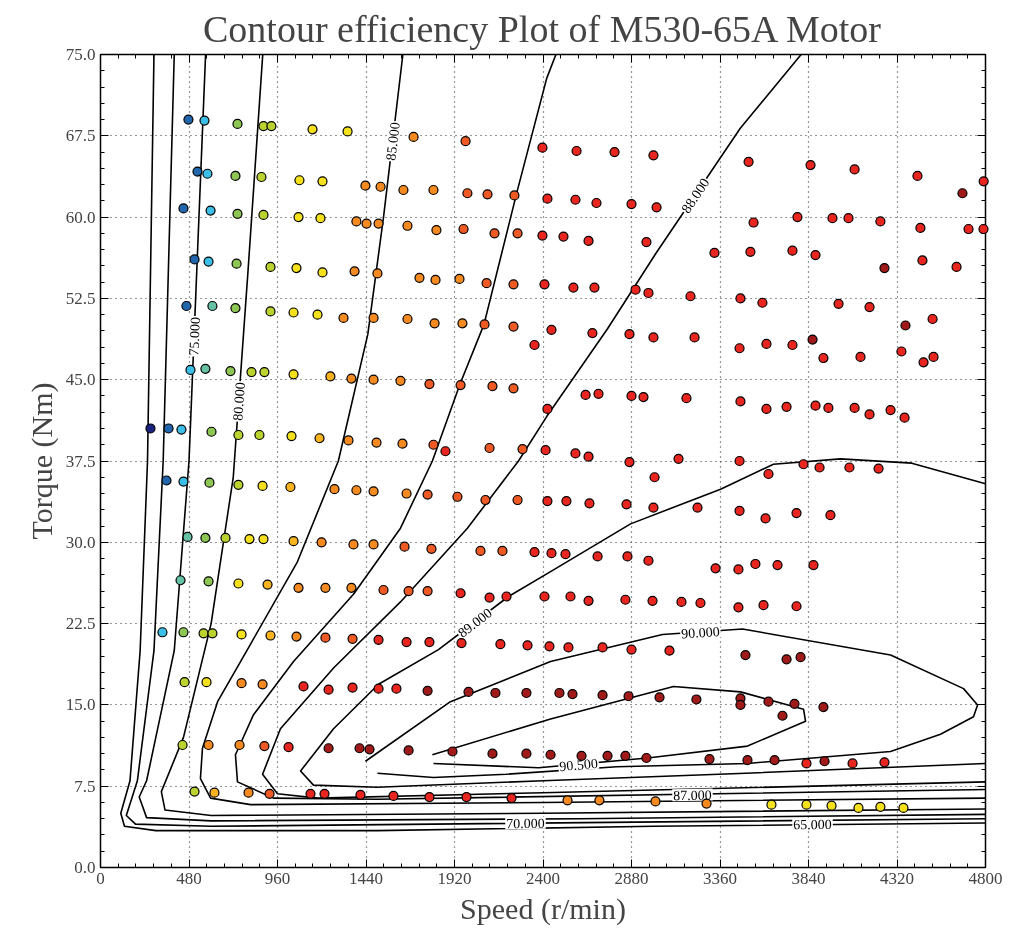 Image resolution: width=1011 pixels, height=947 pixels. Describe the element at coordinates (812, 824) in the screenshot. I see `annotation: 65.000` at that location.